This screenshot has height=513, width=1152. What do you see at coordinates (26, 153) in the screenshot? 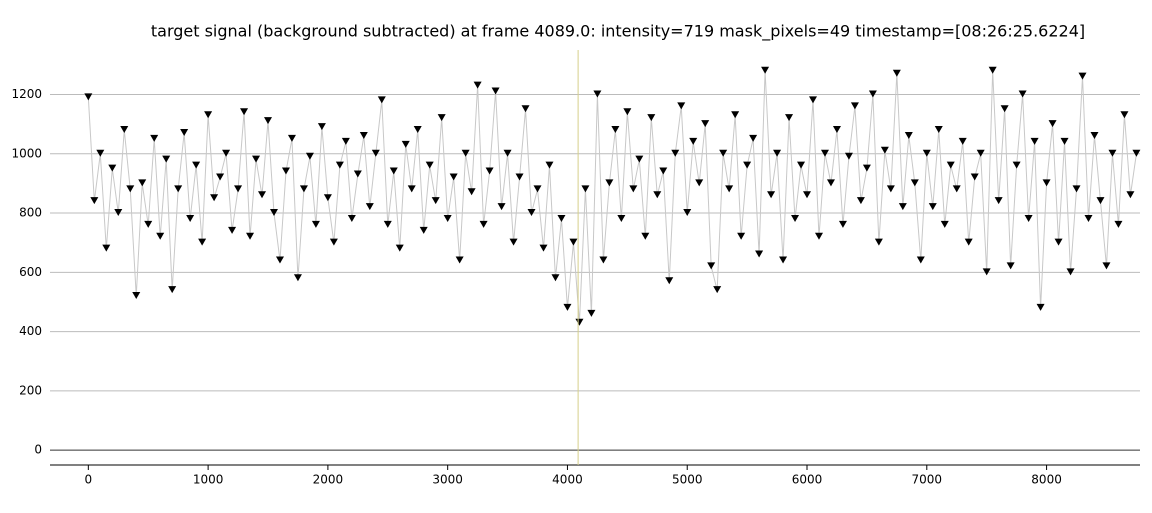
I see `y-tick-label: 1000` at bounding box center [26, 153].